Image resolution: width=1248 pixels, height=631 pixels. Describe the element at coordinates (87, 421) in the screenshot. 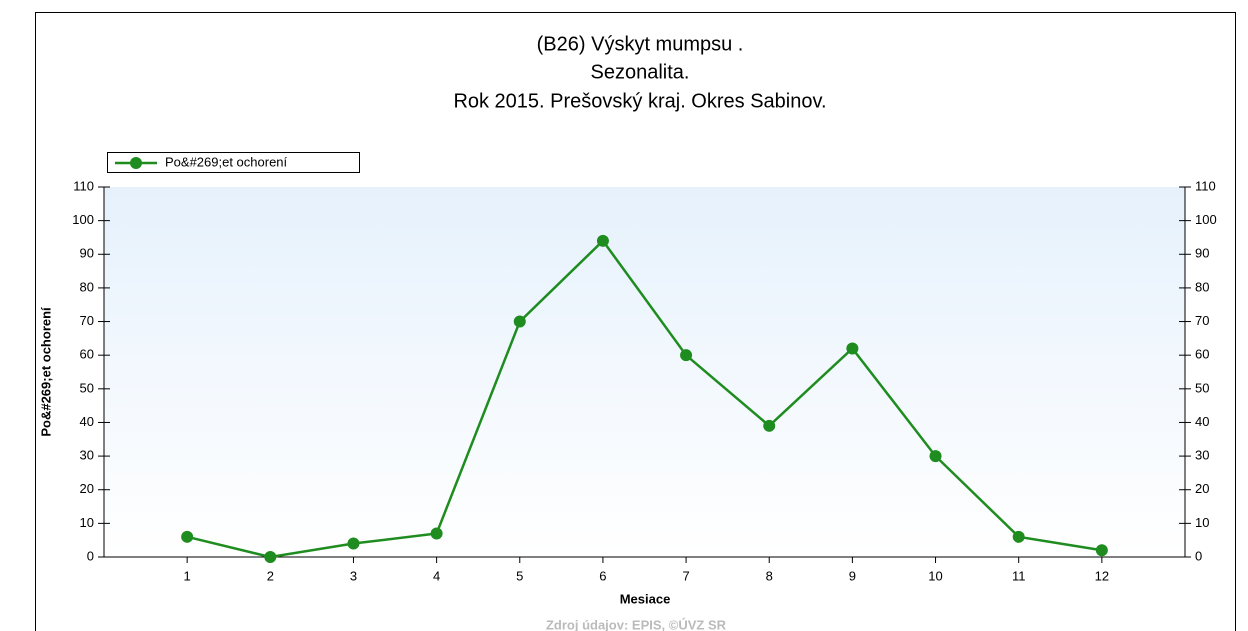

I see `y-tick-label: 40` at that location.